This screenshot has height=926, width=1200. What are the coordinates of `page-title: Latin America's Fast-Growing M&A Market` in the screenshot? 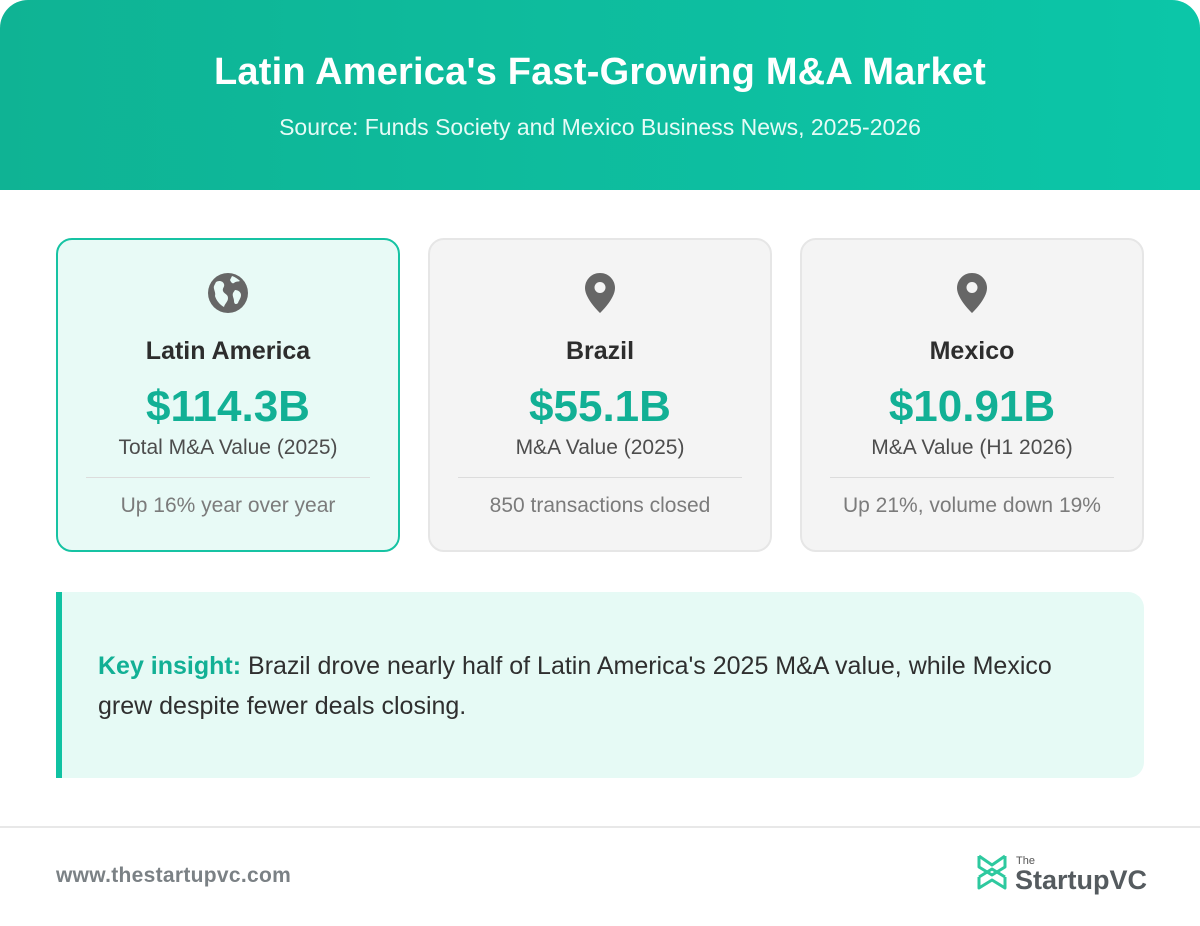 It's located at (600, 72).